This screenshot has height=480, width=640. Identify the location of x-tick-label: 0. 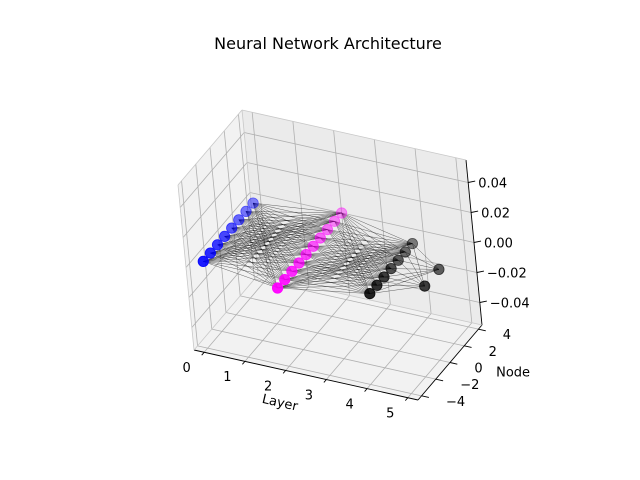
(187, 368).